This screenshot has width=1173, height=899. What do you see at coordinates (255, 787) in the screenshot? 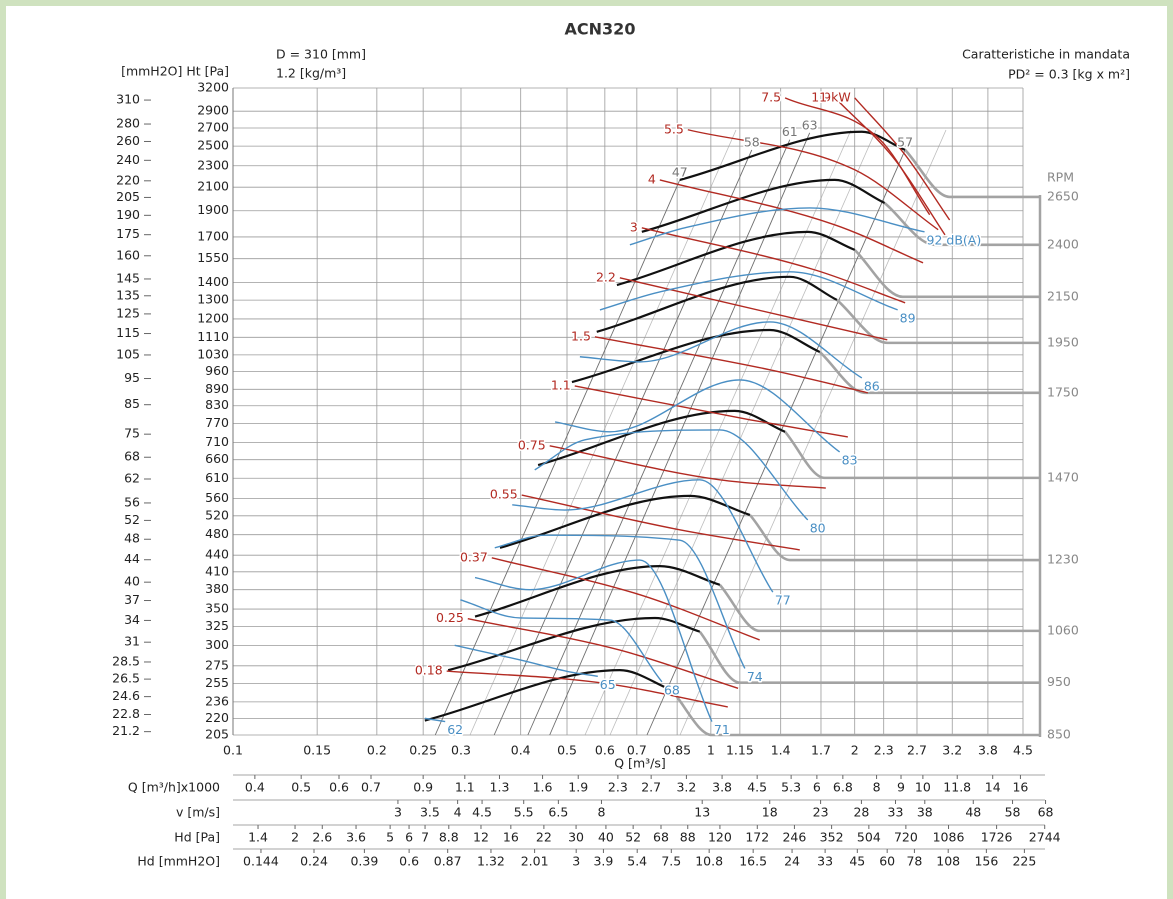
I see `scale-tick-label: 0.4` at bounding box center [255, 787].